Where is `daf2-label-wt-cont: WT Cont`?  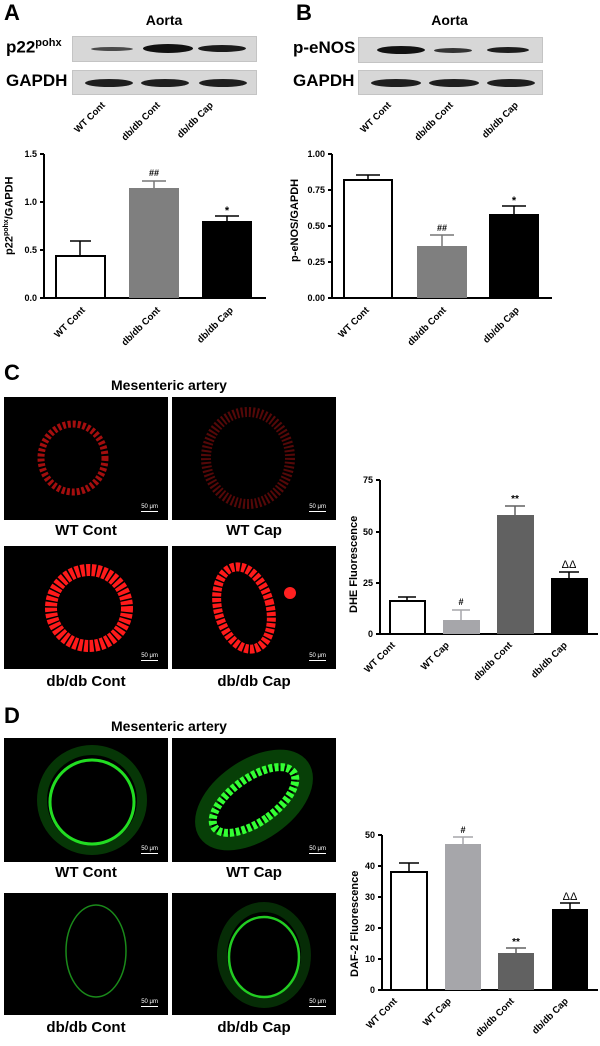 daf2-label-wt-cont: WT Cont is located at coordinates (86, 872).